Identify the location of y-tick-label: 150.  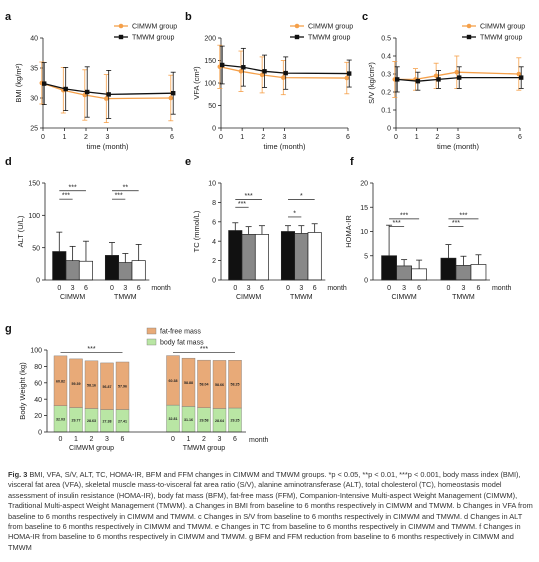
(210, 61).